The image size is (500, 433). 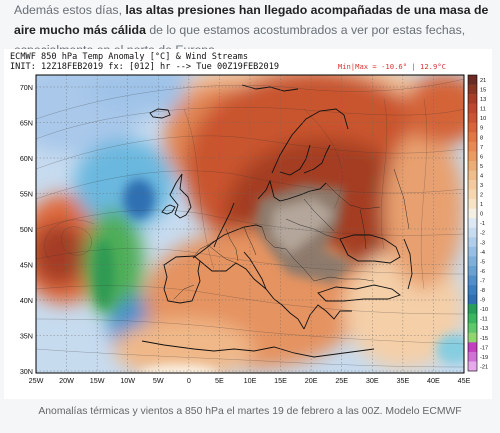 What do you see at coordinates (26, 371) in the screenshot?
I see `lat-tick-label: 30N` at bounding box center [26, 371].